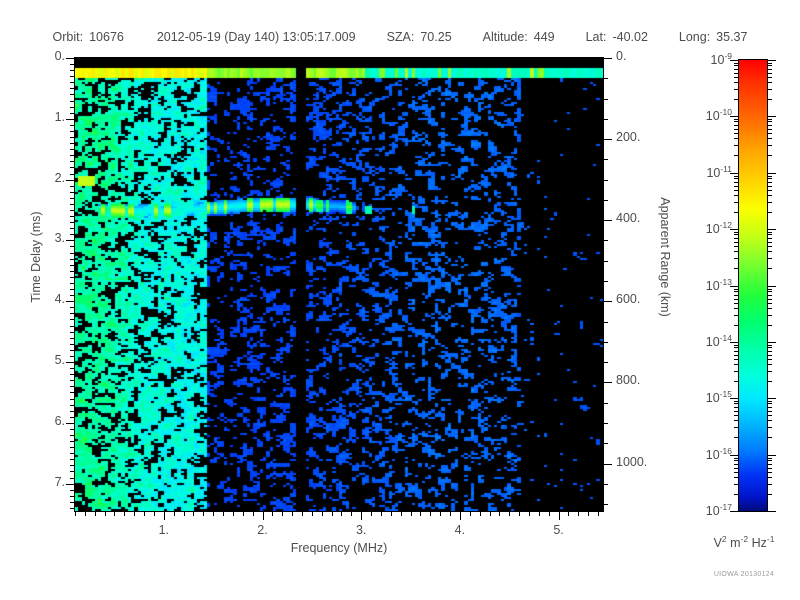  What do you see at coordinates (59, 360) in the screenshot?
I see `y-left-tick-label: 5.` at bounding box center [59, 360].